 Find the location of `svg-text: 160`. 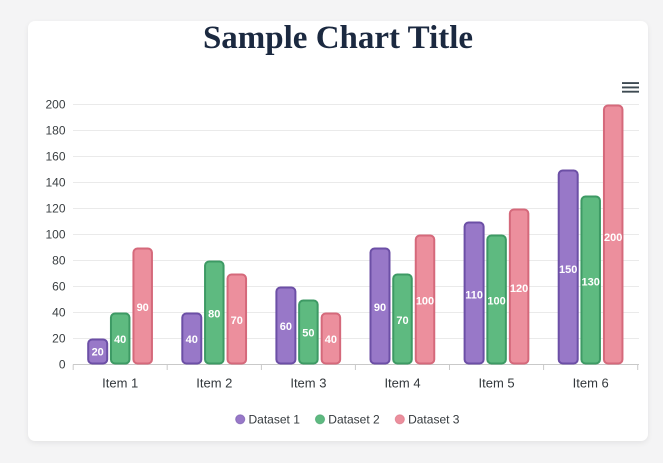

svg-text: 160 is located at coordinates (55, 157).